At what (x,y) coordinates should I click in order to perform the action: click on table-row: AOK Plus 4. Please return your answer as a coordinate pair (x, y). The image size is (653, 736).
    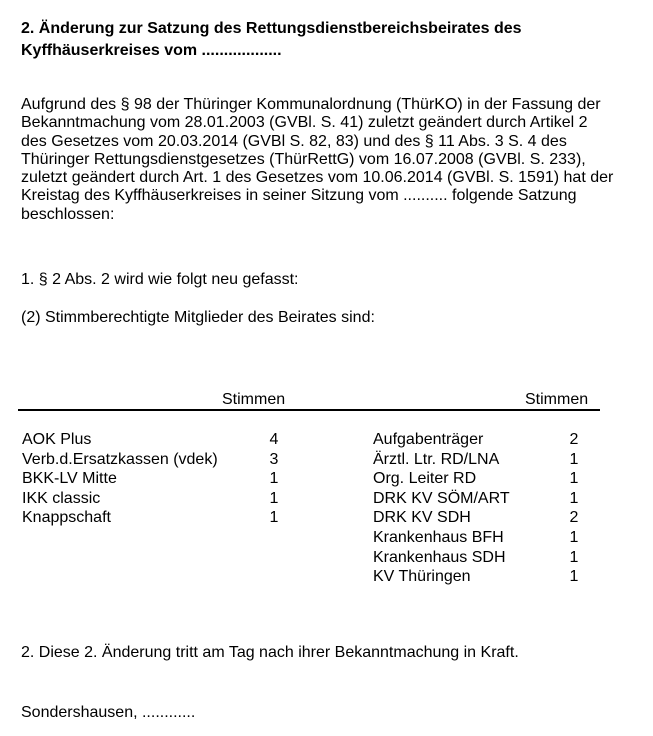
    Looking at the image, I should click on (187, 440).